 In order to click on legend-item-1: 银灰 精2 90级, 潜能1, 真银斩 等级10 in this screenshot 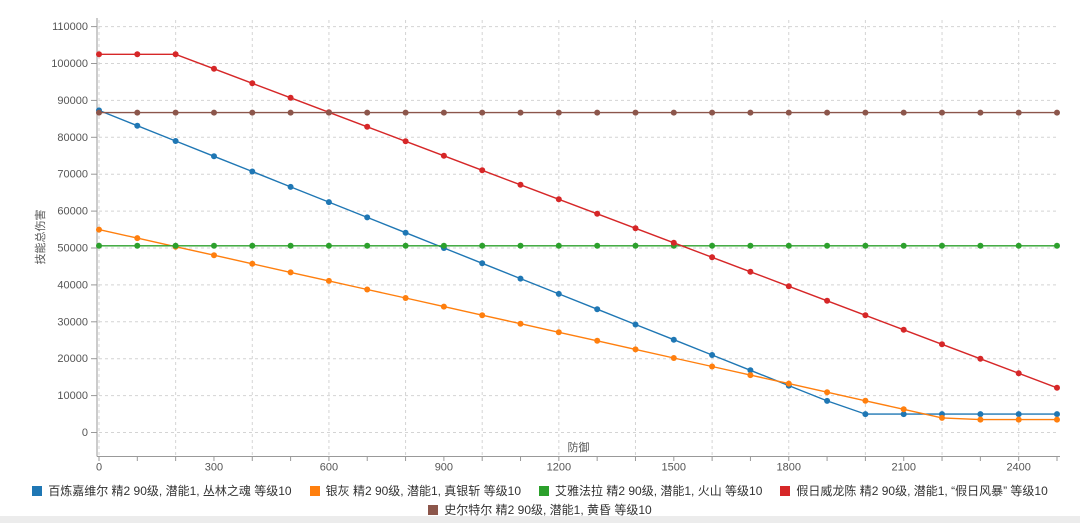, I will do `click(415, 491)`.